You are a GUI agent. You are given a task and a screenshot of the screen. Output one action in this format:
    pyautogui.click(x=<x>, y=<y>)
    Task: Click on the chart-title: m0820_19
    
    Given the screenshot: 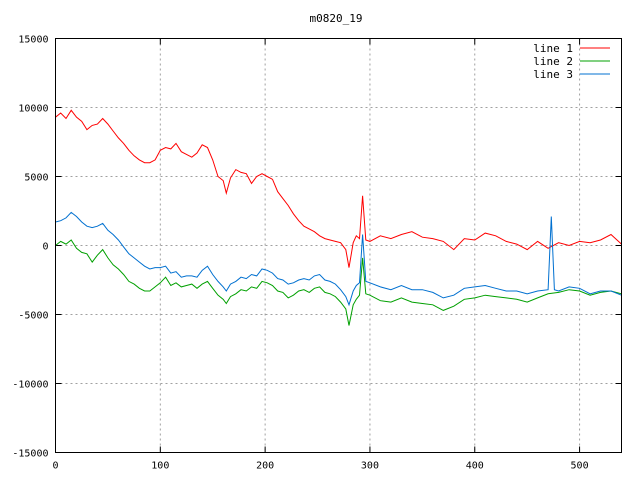 What is the action you would take?
    pyautogui.click(x=336, y=18)
    